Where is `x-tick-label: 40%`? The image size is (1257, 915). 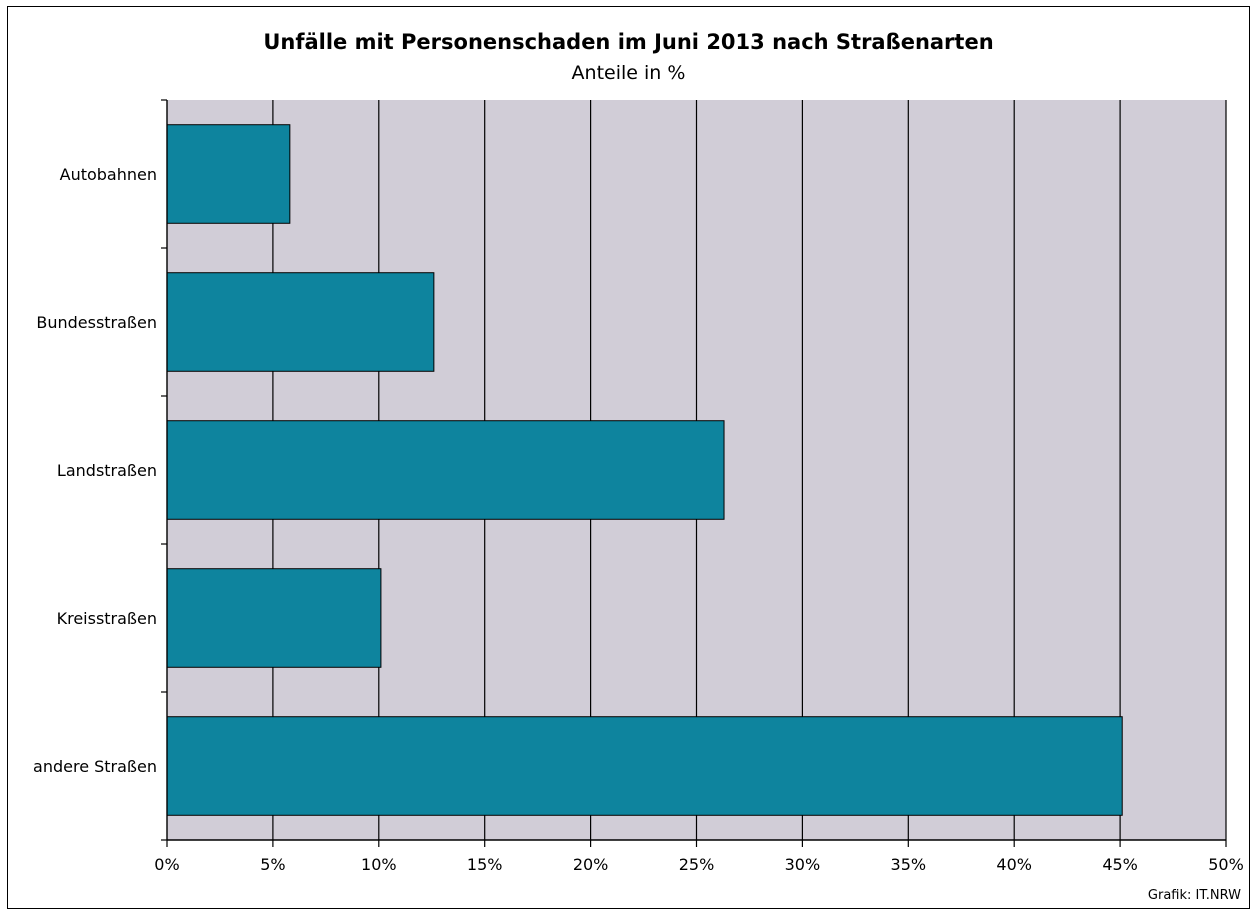 x-tick-label: 40% is located at coordinates (1014, 864).